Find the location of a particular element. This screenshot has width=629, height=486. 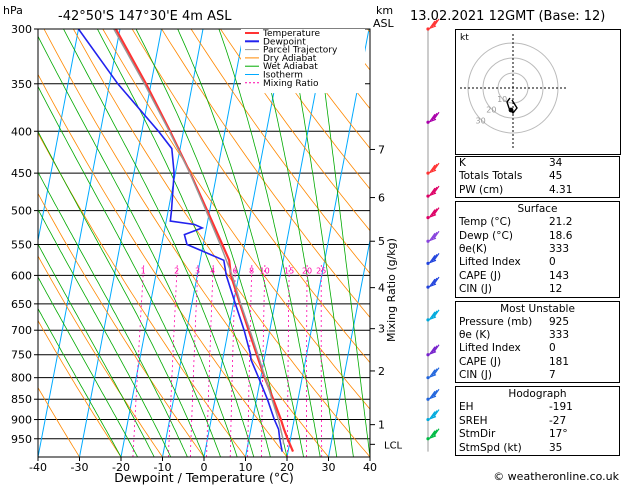

y-axis-label: hPa is located at coordinates (13, 10).